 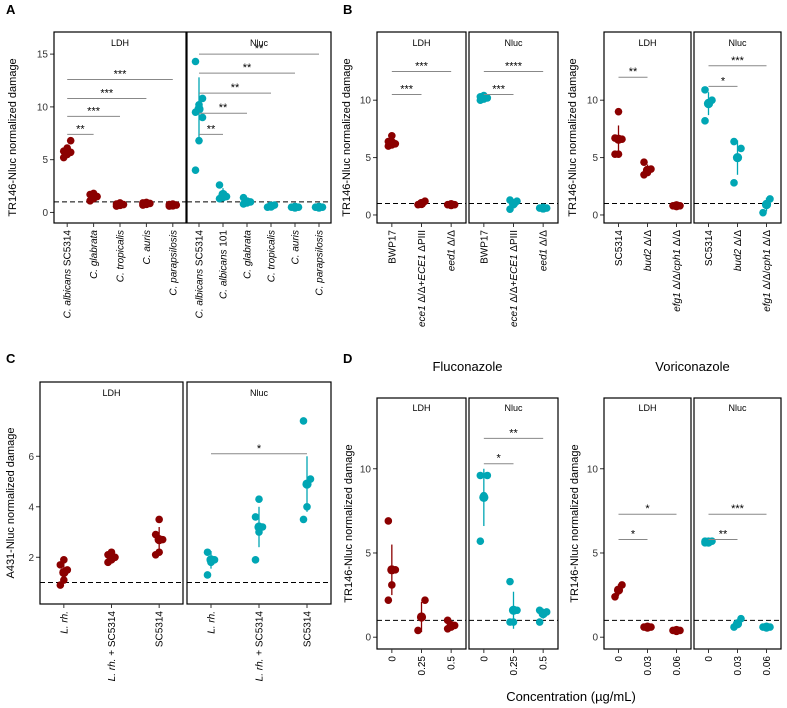 What do you see at coordinates (11, 502) in the screenshot?
I see `y-axis-label: A431-Nluc normalized damage` at bounding box center [11, 502].